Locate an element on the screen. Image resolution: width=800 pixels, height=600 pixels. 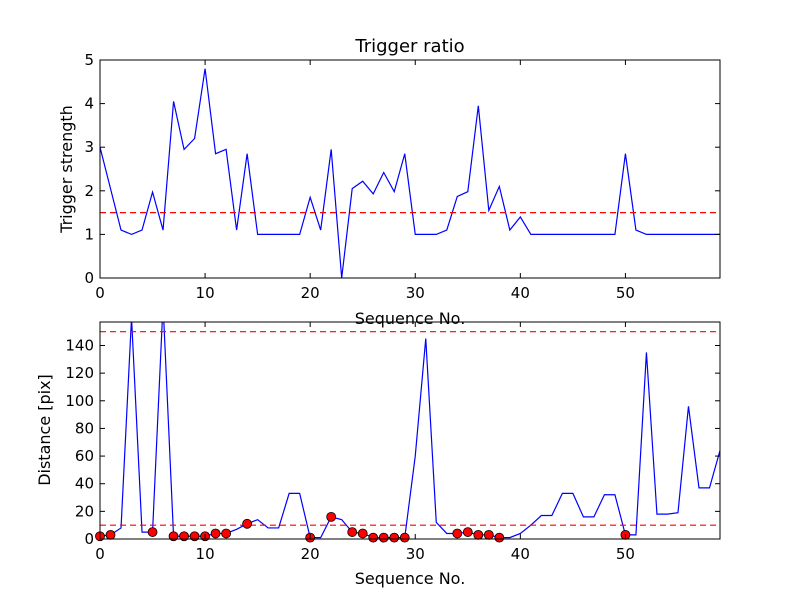
y-tick-label: 140 is located at coordinates (79, 345).